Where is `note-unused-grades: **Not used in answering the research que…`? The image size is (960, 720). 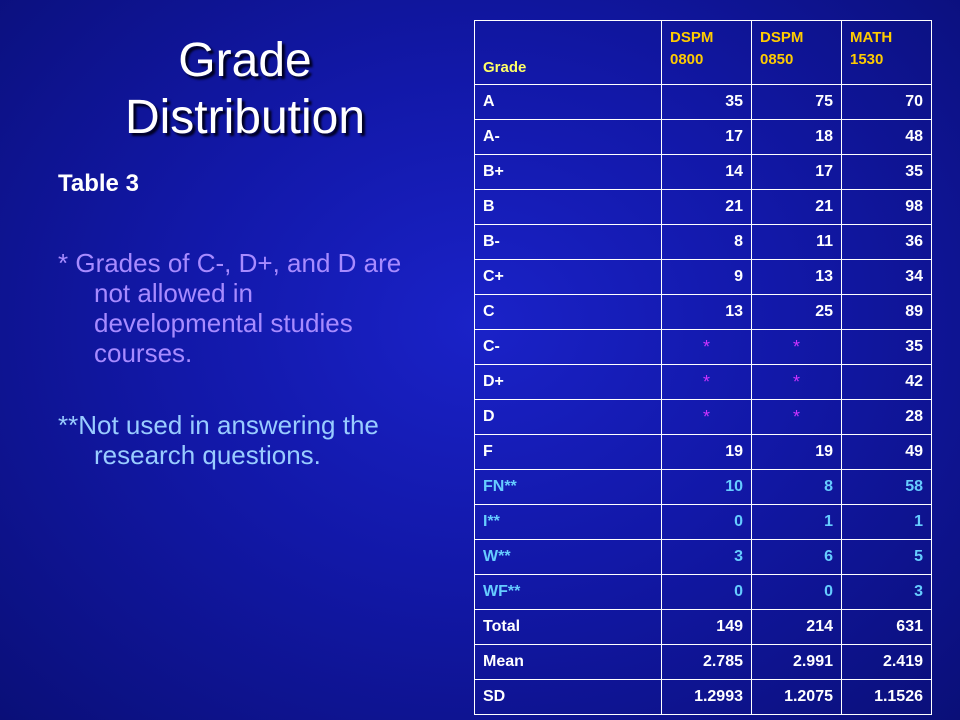
note-unused-grades: **Not used in answering the research que… is located at coordinates (218, 440).